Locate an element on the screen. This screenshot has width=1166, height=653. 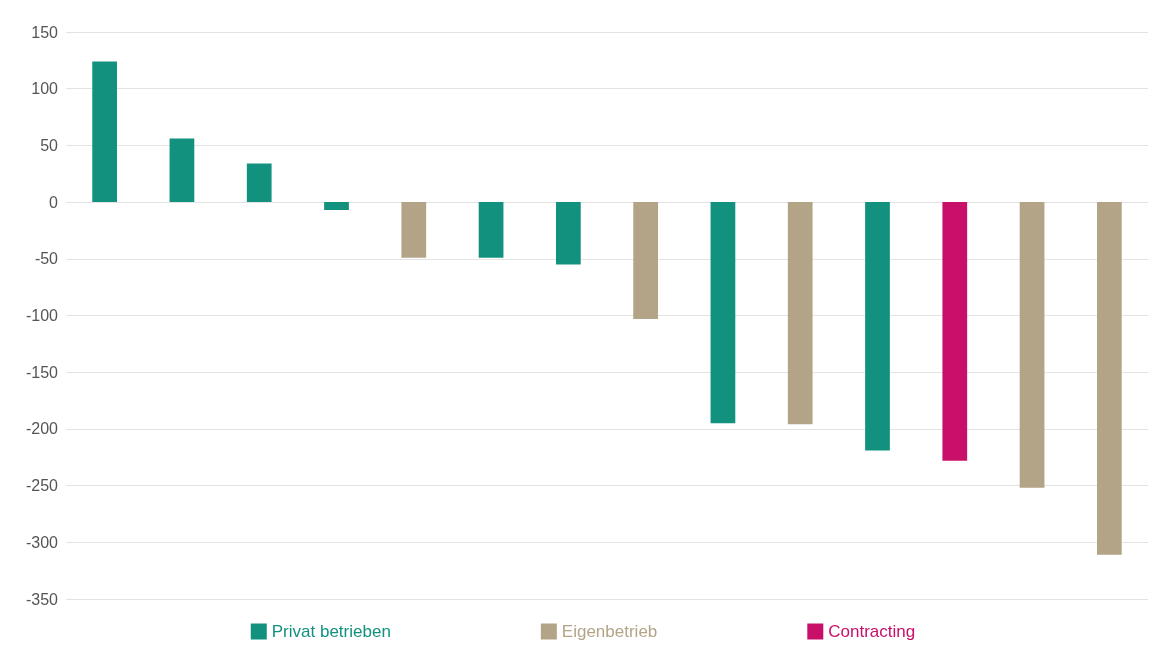
y-tick-label: 150 is located at coordinates (45, 32).